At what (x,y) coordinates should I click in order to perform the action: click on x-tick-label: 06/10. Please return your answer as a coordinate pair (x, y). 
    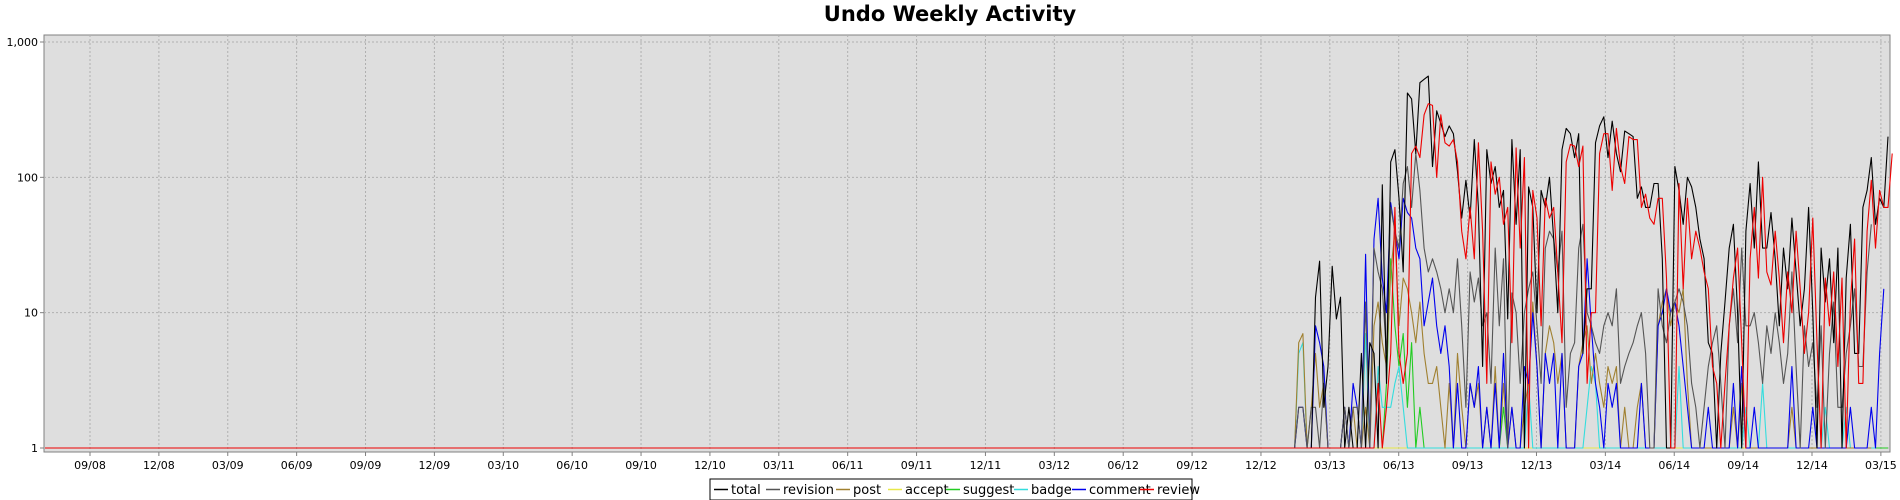
    Looking at the image, I should click on (572, 465).